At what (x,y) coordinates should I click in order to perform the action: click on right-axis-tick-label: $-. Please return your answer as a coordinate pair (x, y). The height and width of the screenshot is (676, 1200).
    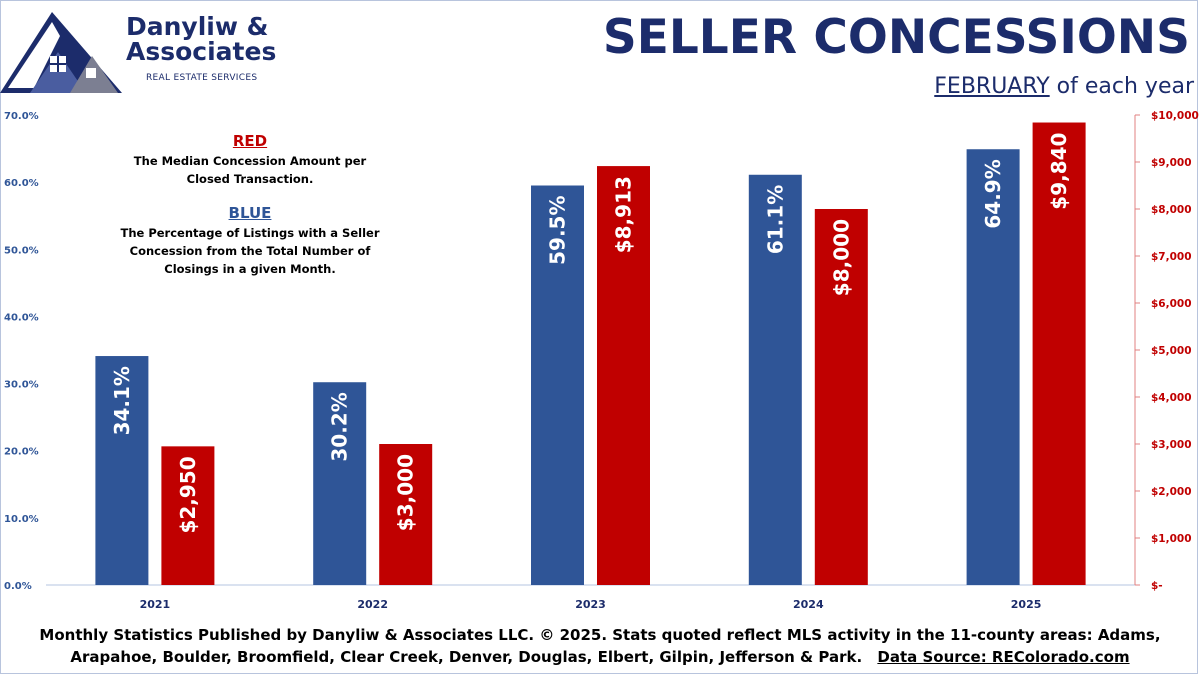
    Looking at the image, I should click on (1157, 586).